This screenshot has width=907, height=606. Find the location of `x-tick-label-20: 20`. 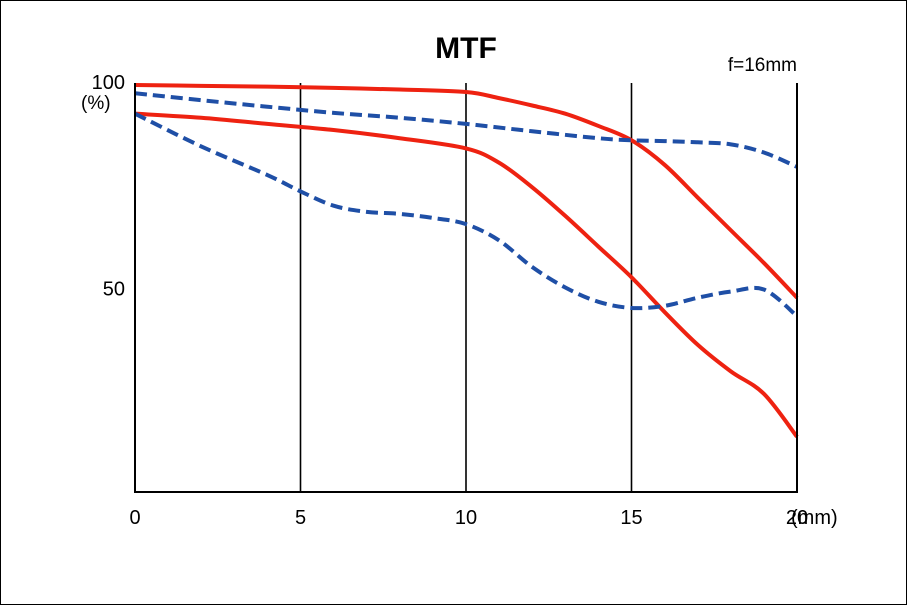

x-tick-label-20: 20 is located at coordinates (797, 518).